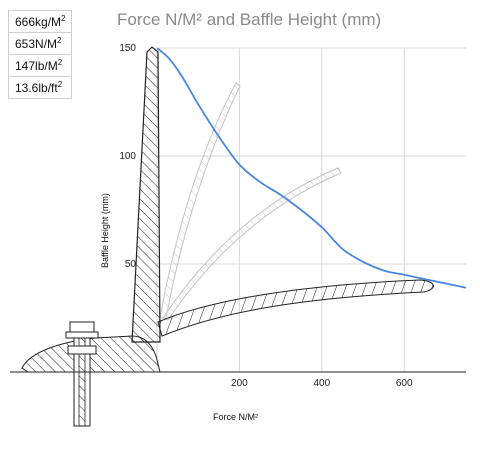  I want to click on load-value-row: 147lb/M2, so click(40, 65).